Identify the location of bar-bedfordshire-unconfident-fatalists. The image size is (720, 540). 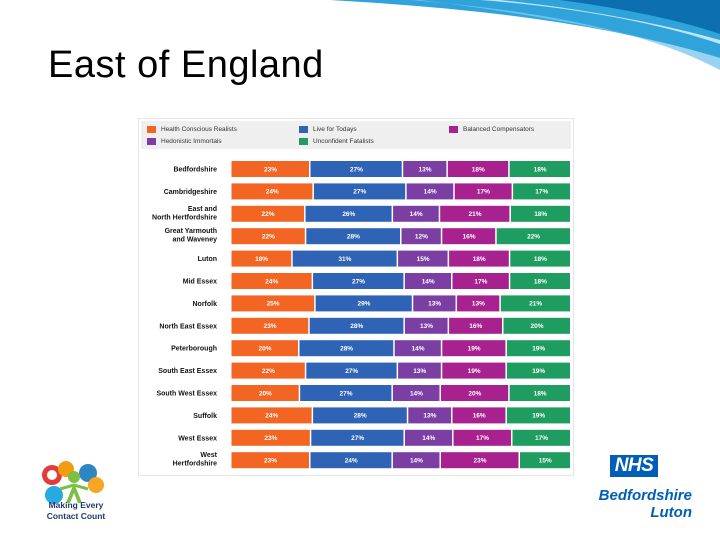
(539, 169).